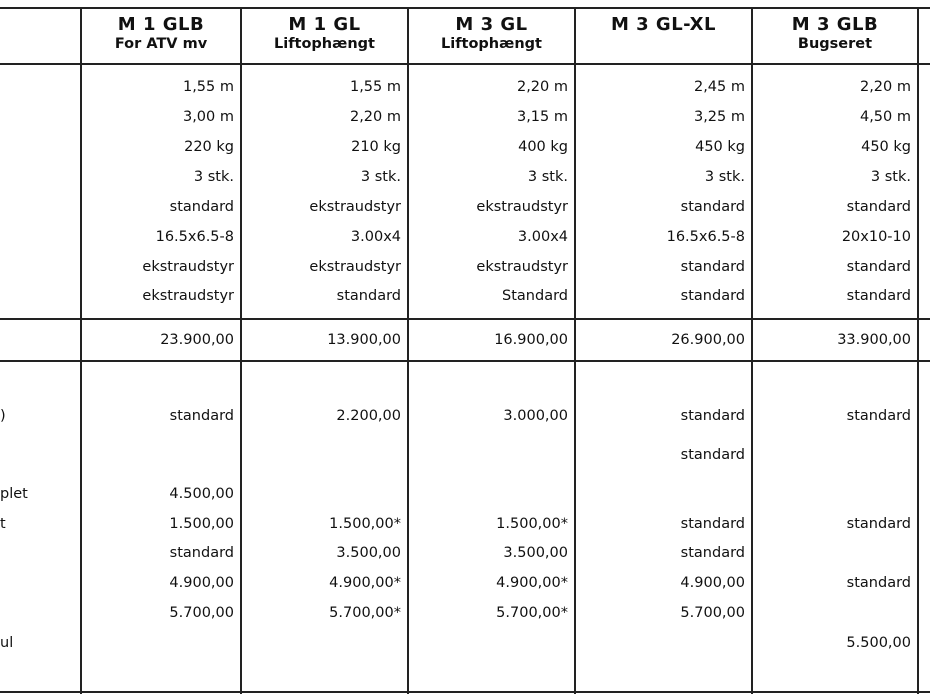 The image size is (930, 698). I want to click on spec-cell: Standard, so click(535, 296).